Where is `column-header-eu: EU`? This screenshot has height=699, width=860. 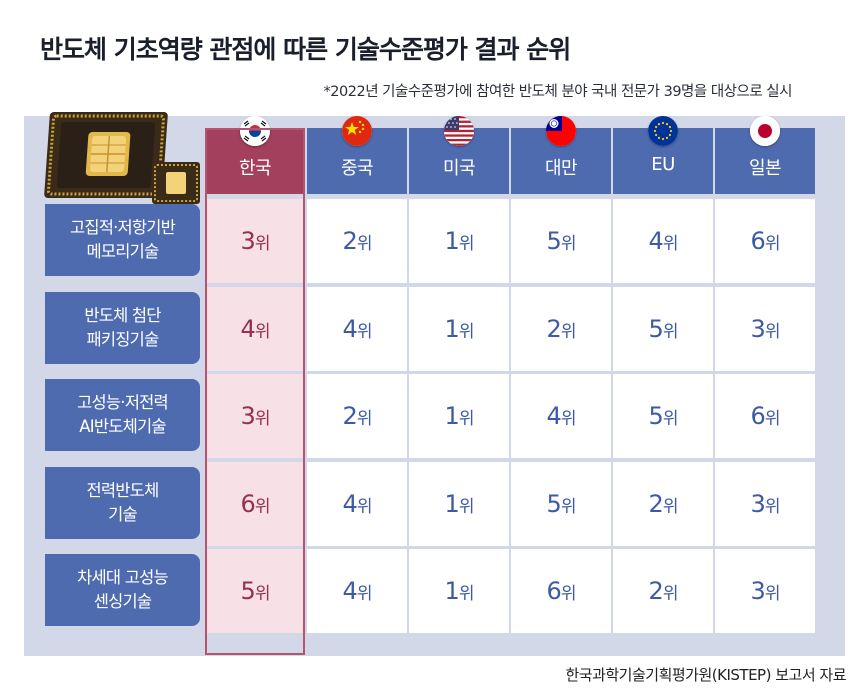 column-header-eu: EU is located at coordinates (663, 155).